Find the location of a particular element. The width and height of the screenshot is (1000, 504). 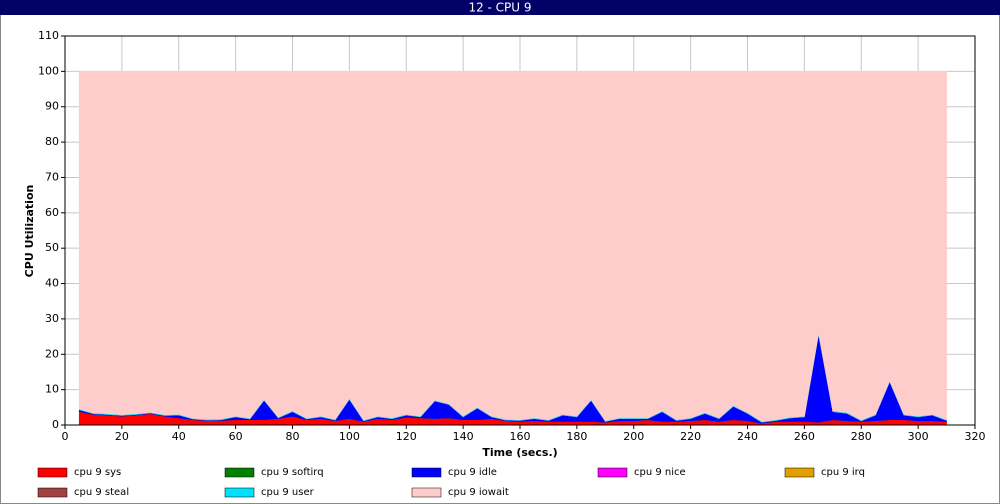

y-tick-label: 40 is located at coordinates (52, 283).